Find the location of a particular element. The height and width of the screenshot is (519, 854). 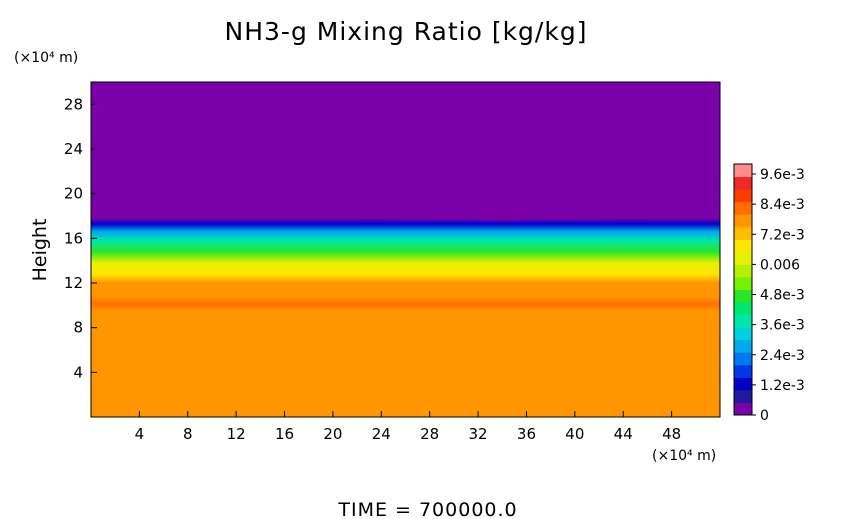

x-tick-label: 28 is located at coordinates (429, 434).